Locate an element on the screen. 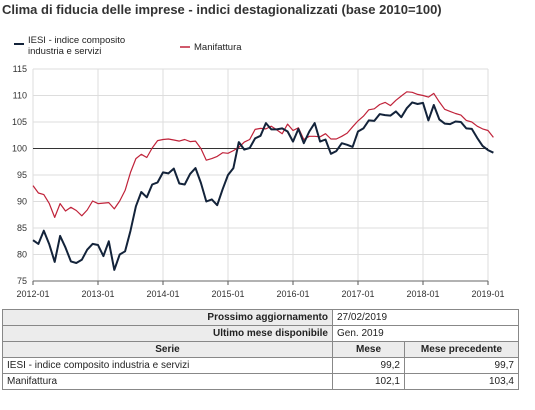  x-tick-label: 2013-01 is located at coordinates (97, 294).